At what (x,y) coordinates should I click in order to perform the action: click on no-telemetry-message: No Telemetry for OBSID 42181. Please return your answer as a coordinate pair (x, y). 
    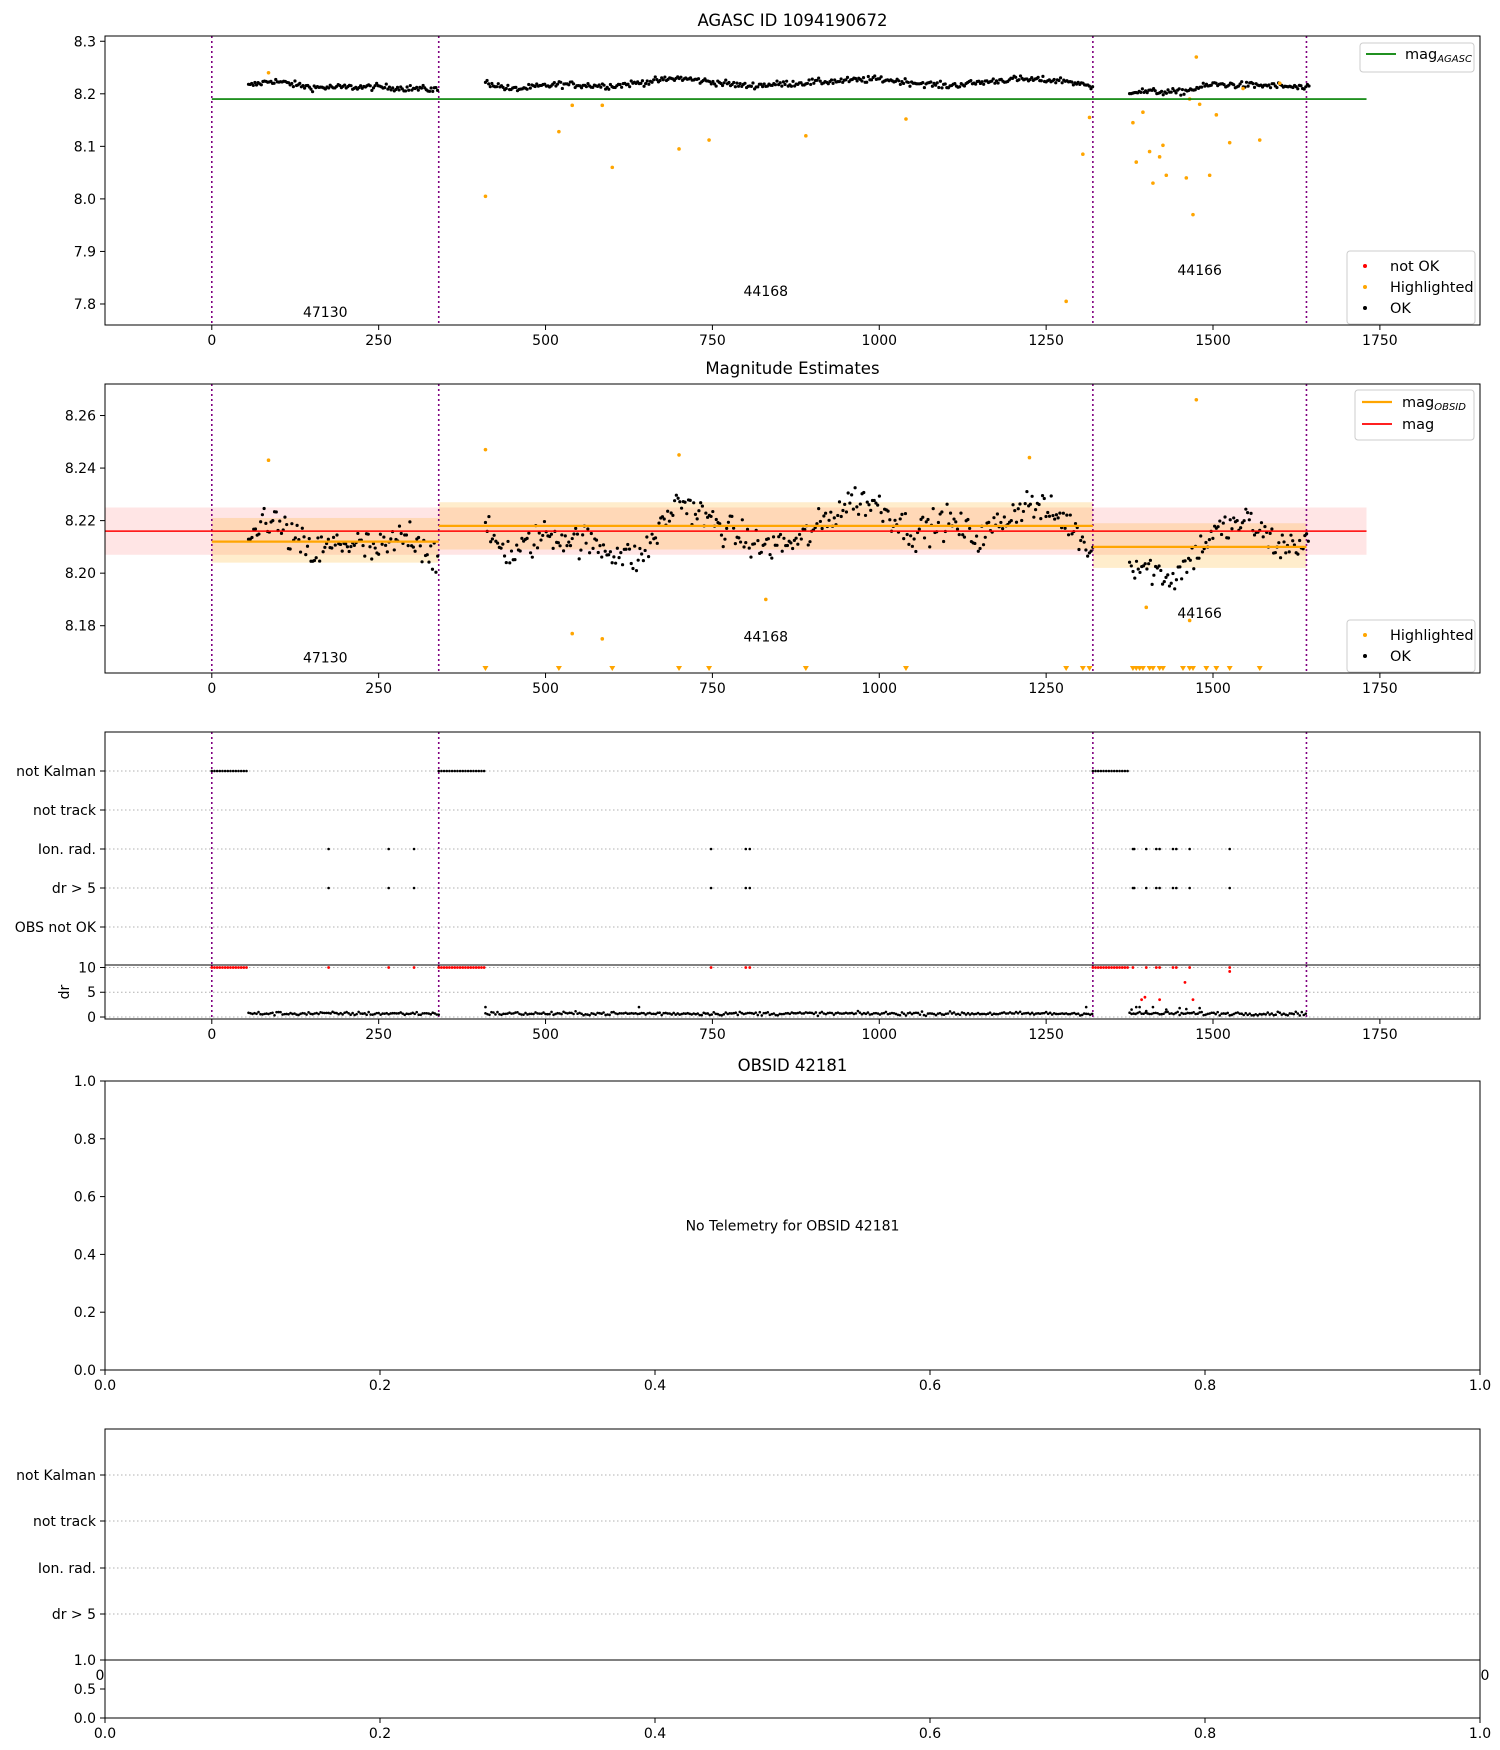
    Looking at the image, I should click on (793, 1227).